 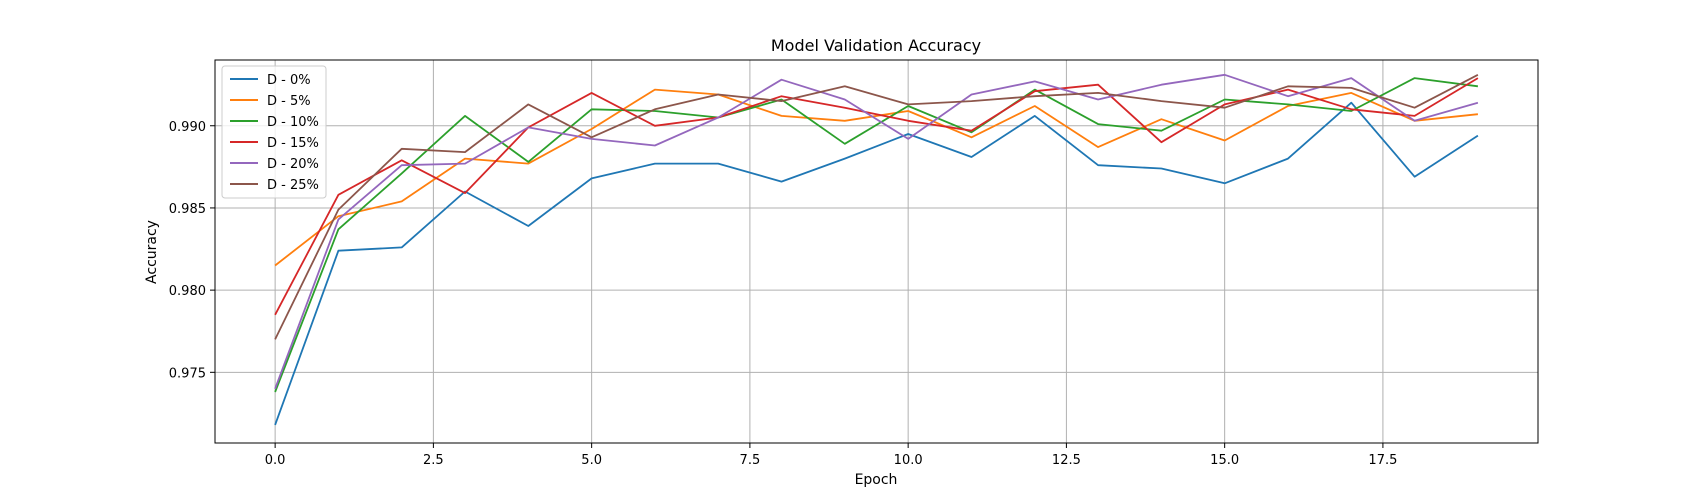 What do you see at coordinates (293, 122) in the screenshot?
I see `legend-label: D - 10%` at bounding box center [293, 122].